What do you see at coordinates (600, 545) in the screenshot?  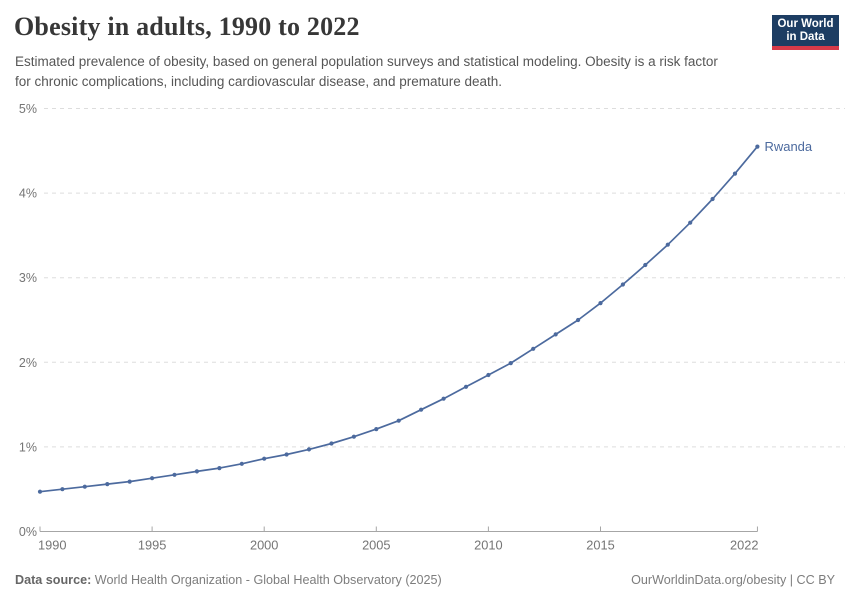 I see `x-tick-label: 2015` at bounding box center [600, 545].